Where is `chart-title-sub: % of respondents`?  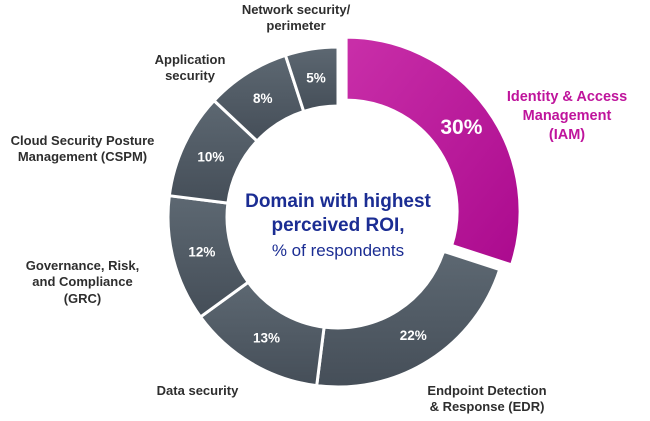 chart-title-sub: % of respondents is located at coordinates (338, 250).